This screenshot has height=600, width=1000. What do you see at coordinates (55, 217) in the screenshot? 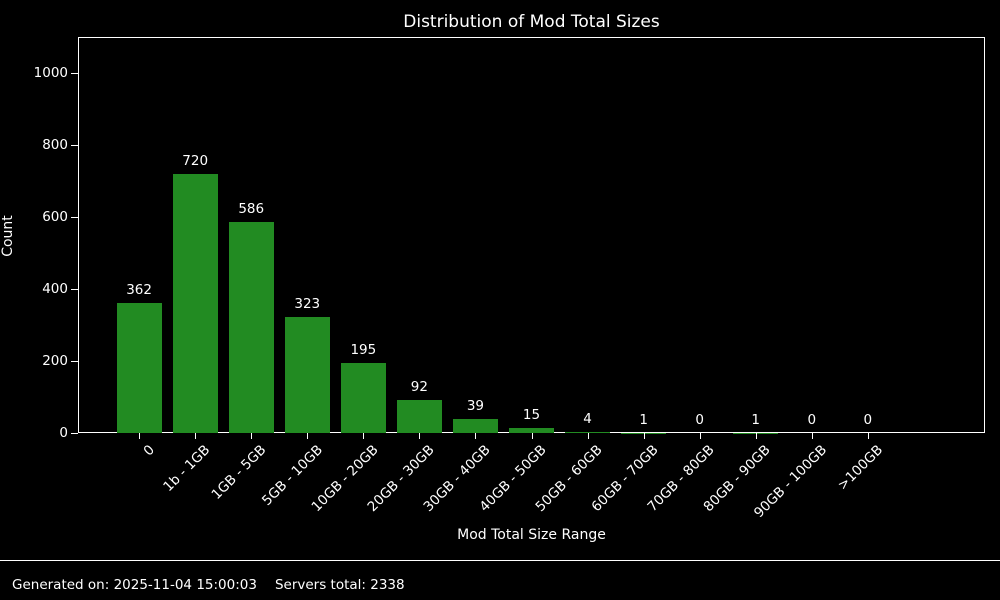
I see `y-tick-label: 600` at bounding box center [55, 217].